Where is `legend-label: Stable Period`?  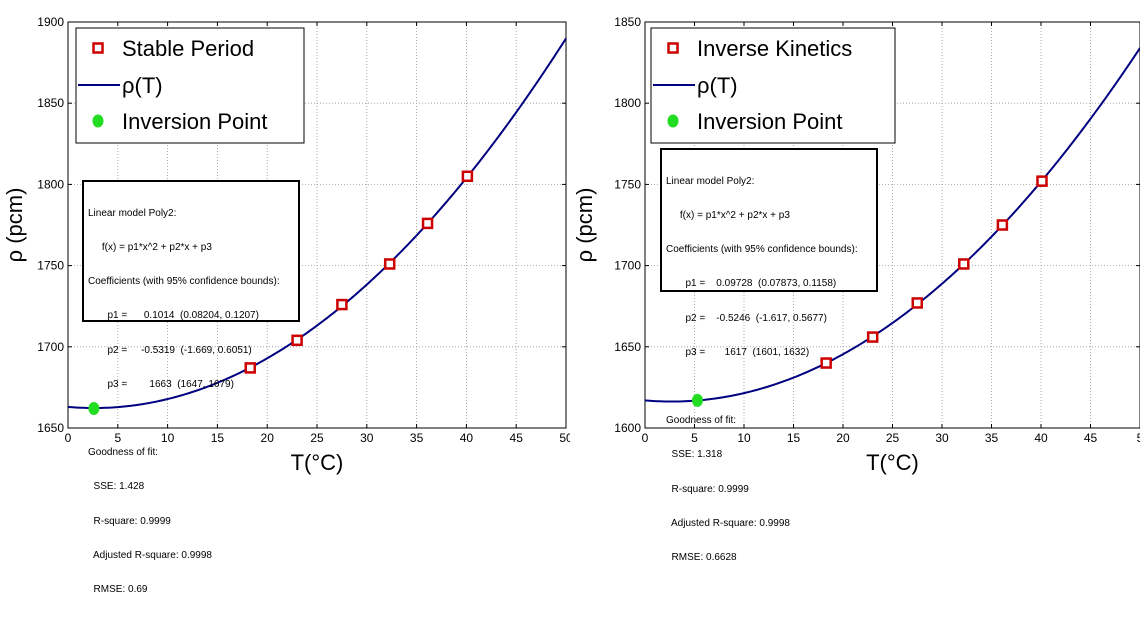 legend-label: Stable Period is located at coordinates (188, 48).